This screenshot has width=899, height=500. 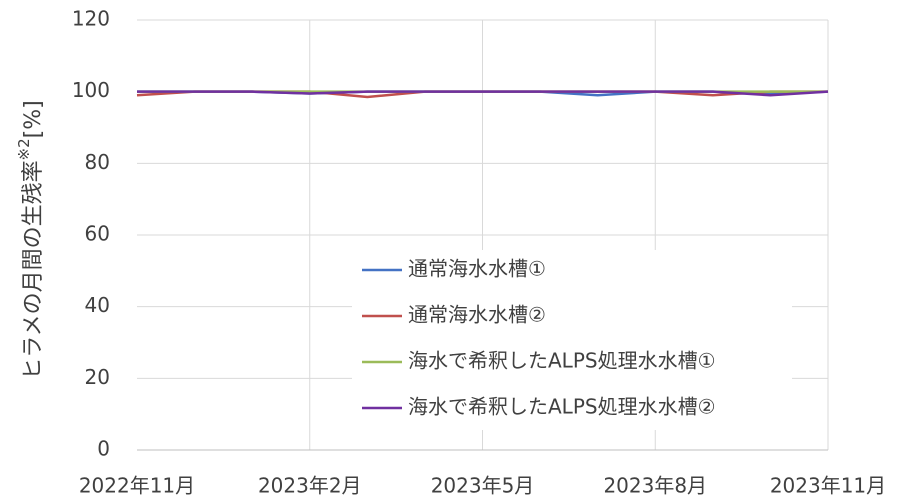 I want to click on x-tick-label: 2023年5月, so click(x=483, y=486).